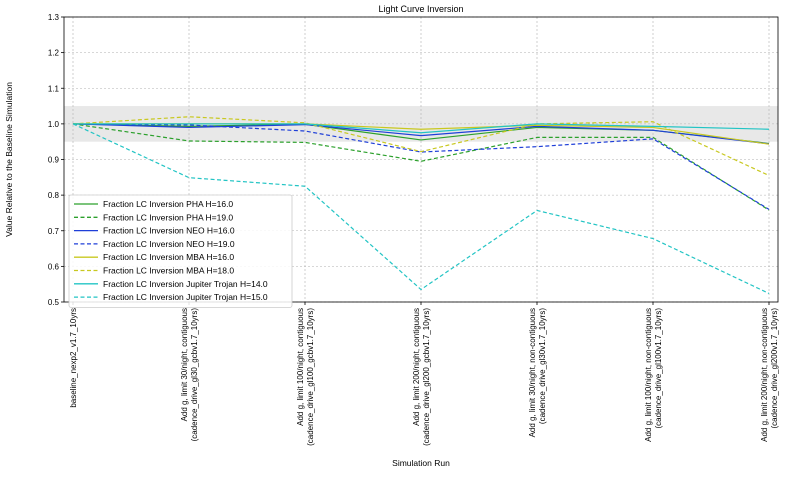 Image resolution: width=789 pixels, height=478 pixels. What do you see at coordinates (169, 231) in the screenshot?
I see `legend-label: Fraction LC Inversion NEO H=16.0` at bounding box center [169, 231].